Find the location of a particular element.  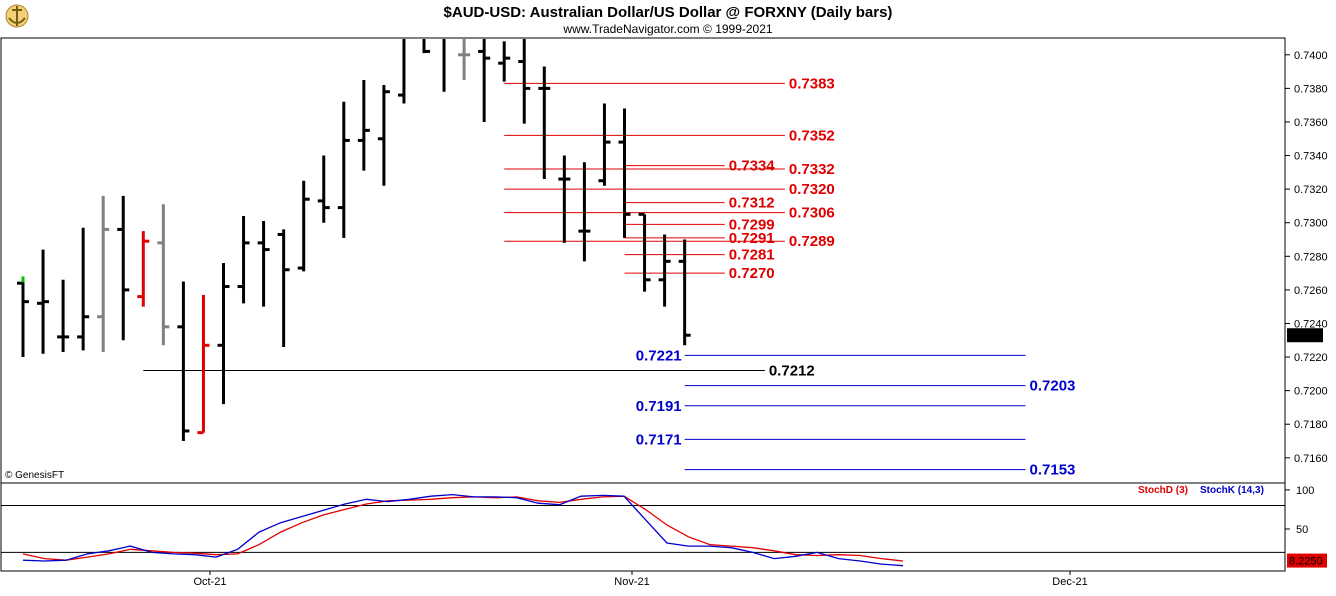

last-price-box is located at coordinates (1305, 335).